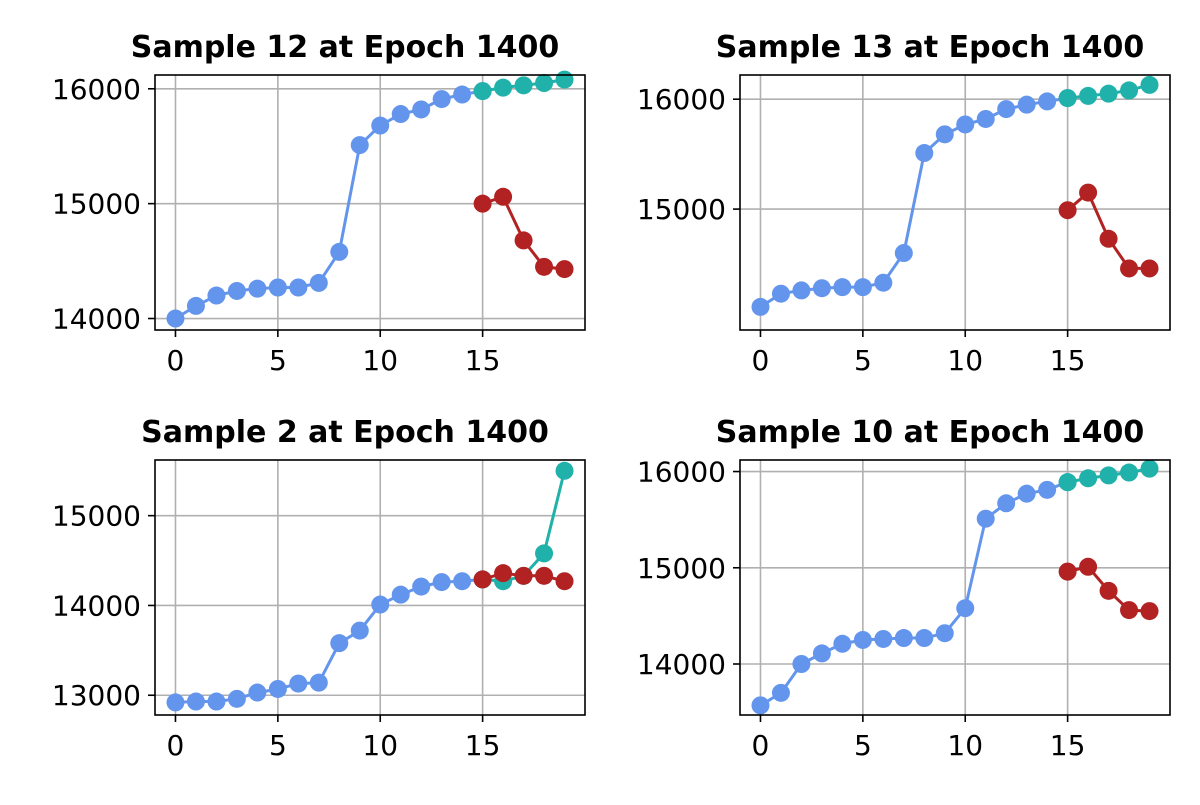 Image resolution: width=1200 pixels, height=805 pixels. Describe the element at coordinates (96, 695) in the screenshot. I see `y-tick-label: 13000` at that location.